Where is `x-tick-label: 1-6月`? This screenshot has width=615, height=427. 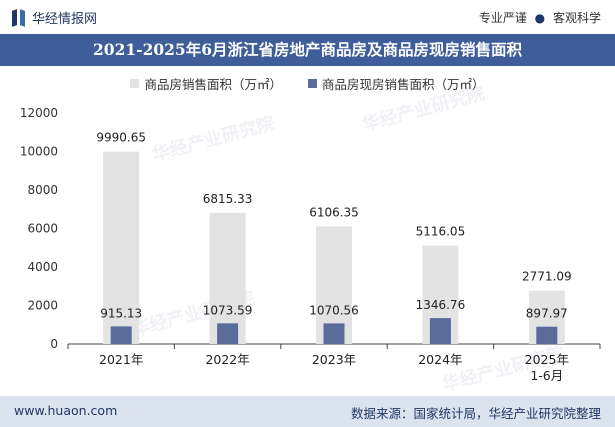 x-tick-label: 1-6月 is located at coordinates (546, 375).